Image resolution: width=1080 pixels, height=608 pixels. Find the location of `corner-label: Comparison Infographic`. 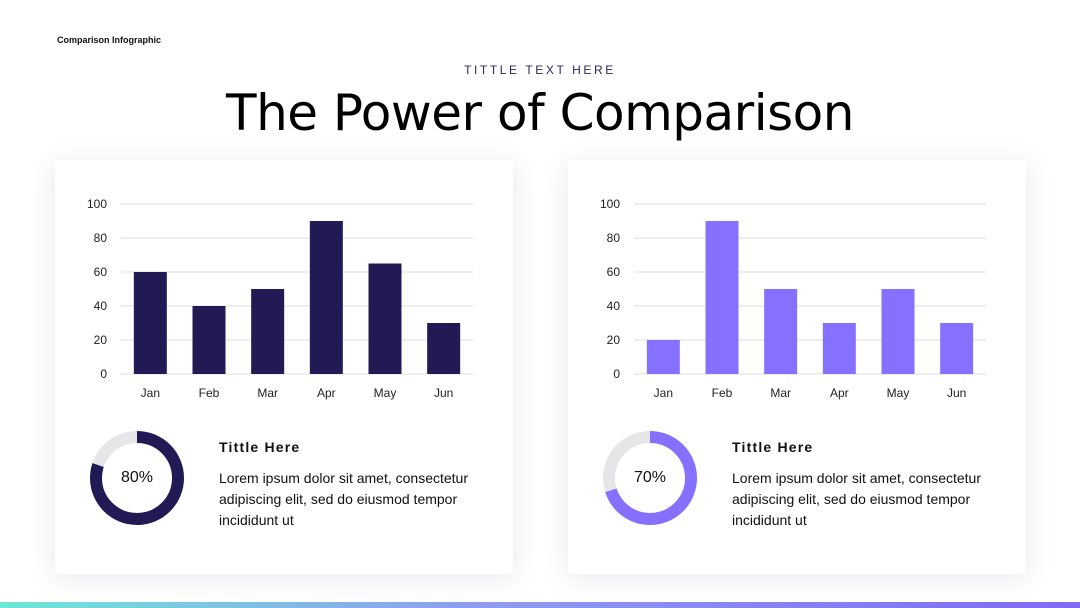

corner-label: Comparison Infographic is located at coordinates (109, 40).